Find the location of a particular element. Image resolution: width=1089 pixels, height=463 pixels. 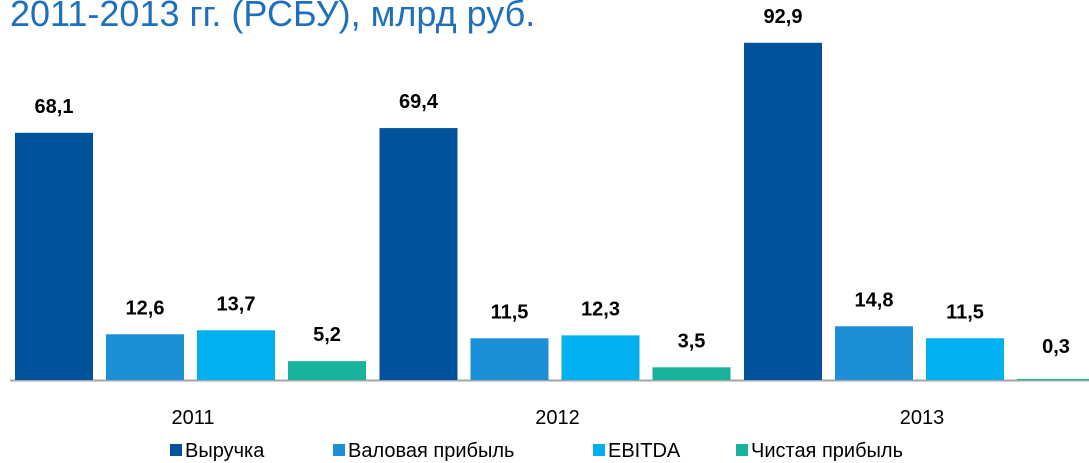

data-label: 69,4 is located at coordinates (419, 102).